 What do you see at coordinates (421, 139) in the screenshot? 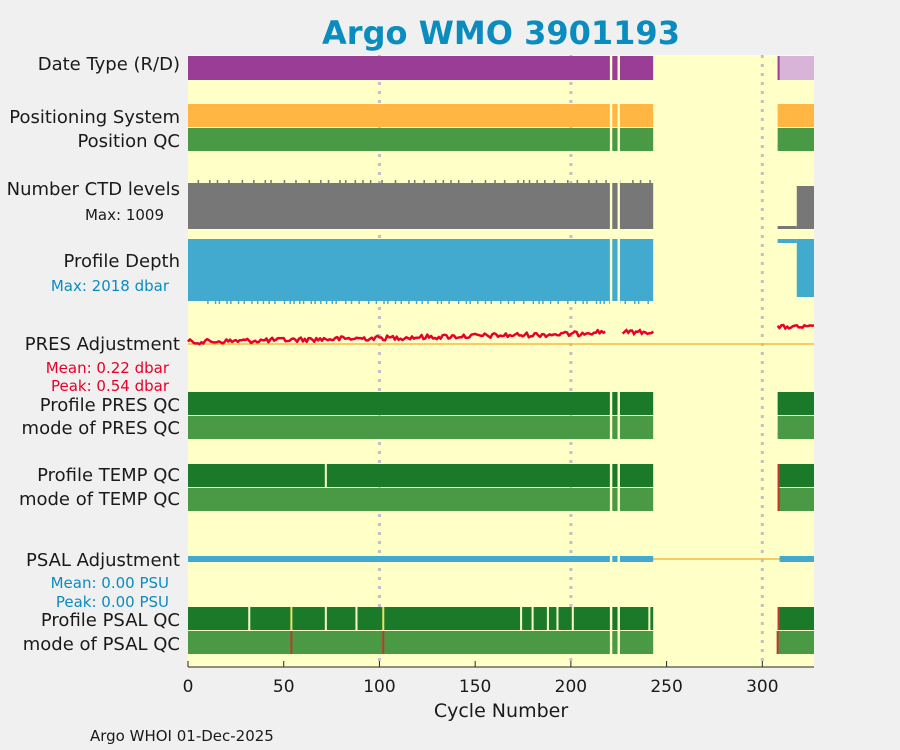
I see `position-qc-band-early` at bounding box center [421, 139].